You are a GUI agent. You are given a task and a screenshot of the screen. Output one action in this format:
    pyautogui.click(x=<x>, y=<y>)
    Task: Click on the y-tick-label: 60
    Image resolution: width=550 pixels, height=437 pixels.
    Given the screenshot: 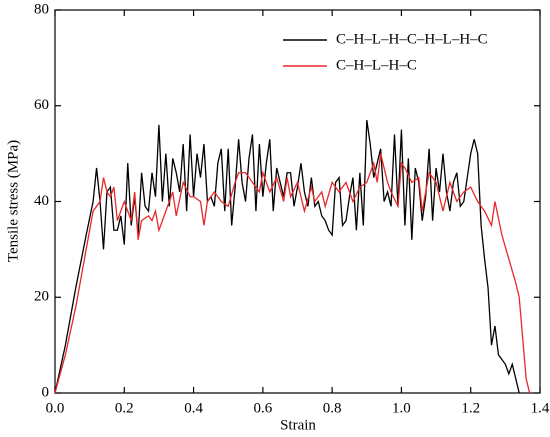 What is the action you would take?
    pyautogui.click(x=41, y=105)
    